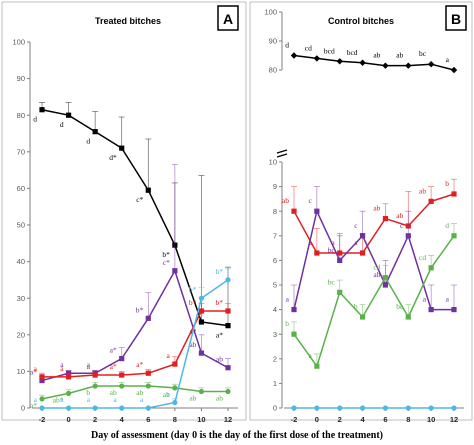  What do you see at coordinates (275, 334) in the screenshot?
I see `y-tick-label: 3` at bounding box center [275, 334].